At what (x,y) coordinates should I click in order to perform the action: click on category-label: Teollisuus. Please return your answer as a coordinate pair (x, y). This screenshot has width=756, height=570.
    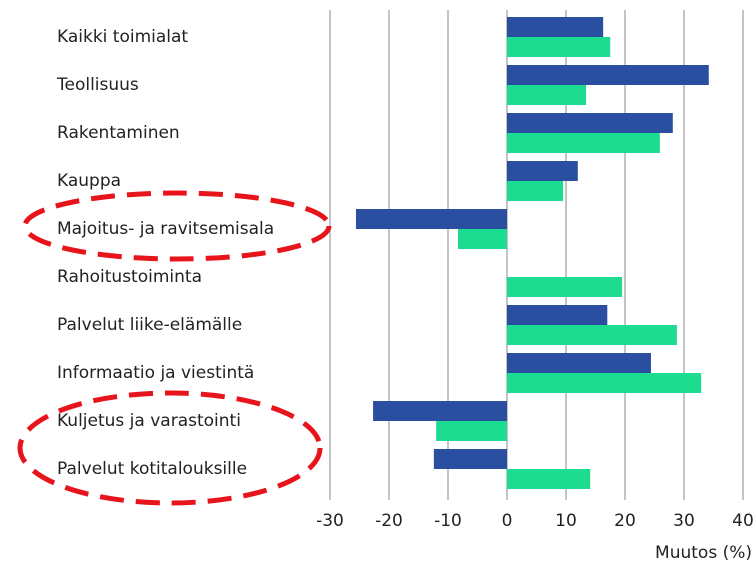
    Looking at the image, I should click on (97, 85).